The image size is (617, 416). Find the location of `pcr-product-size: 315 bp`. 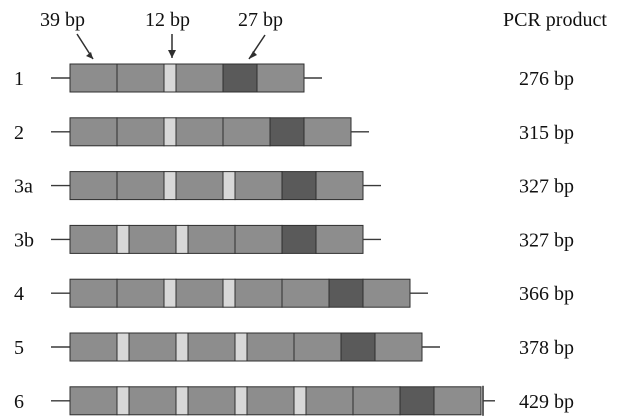

pcr-product-size: 315 bp is located at coordinates (546, 133).